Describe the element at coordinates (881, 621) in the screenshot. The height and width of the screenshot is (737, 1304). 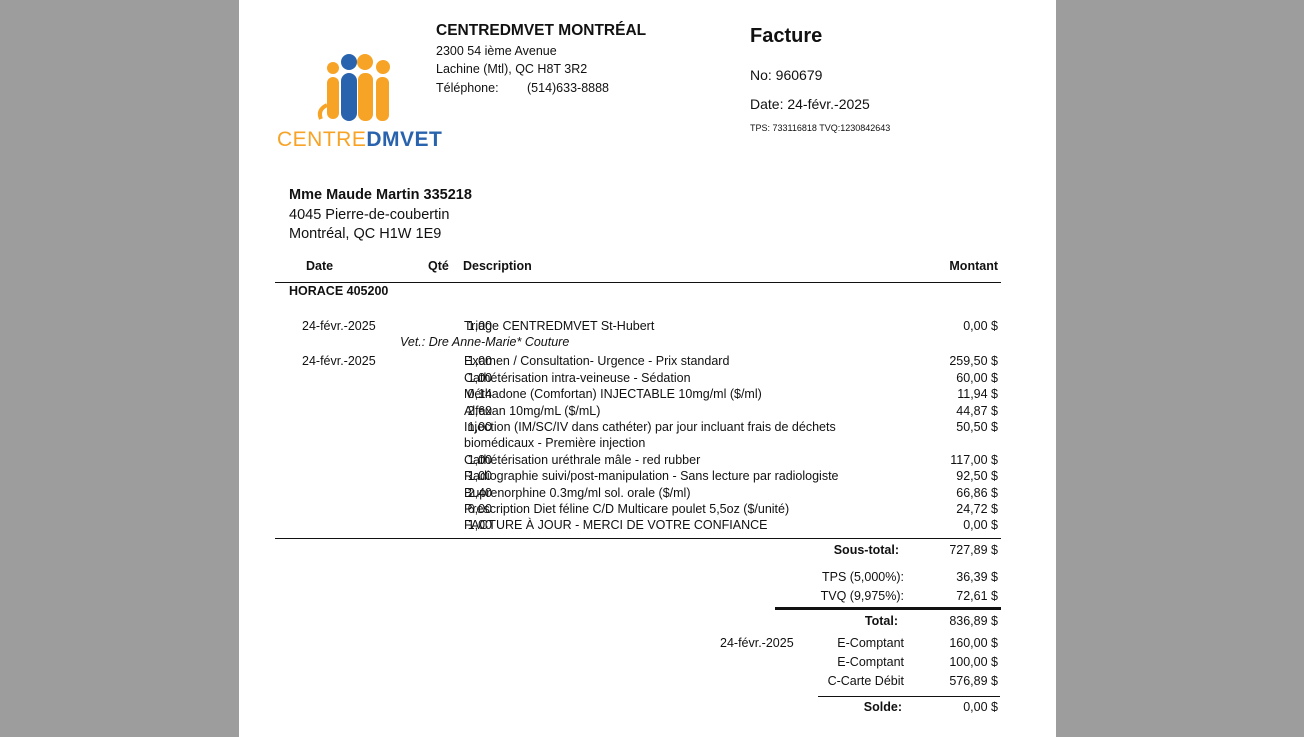
I see `total-label: Total:` at that location.